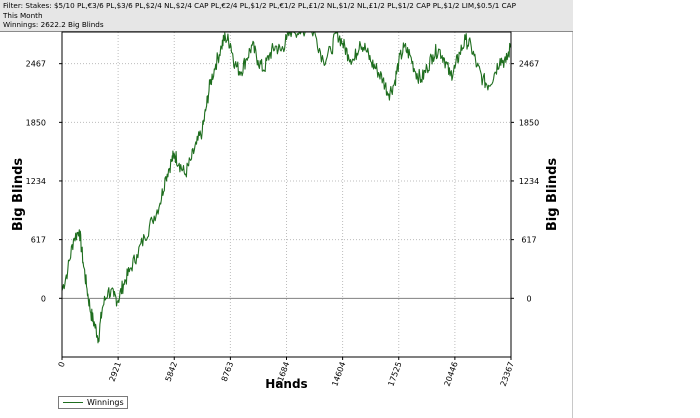  What do you see at coordinates (529, 181) in the screenshot?
I see `y-tick-label-right: 1234` at bounding box center [529, 181].